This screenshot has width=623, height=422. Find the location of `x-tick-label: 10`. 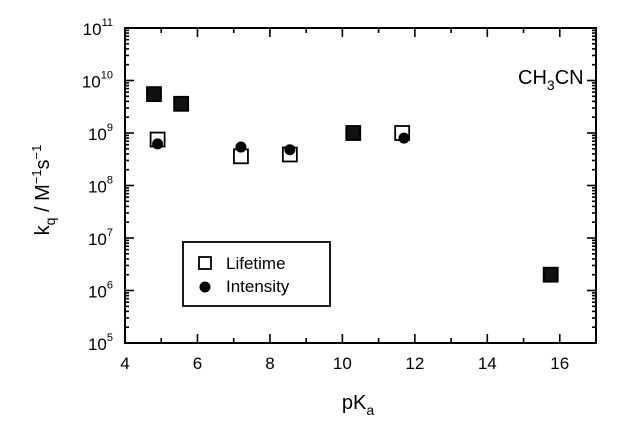

x-tick-label: 10 is located at coordinates (342, 363).